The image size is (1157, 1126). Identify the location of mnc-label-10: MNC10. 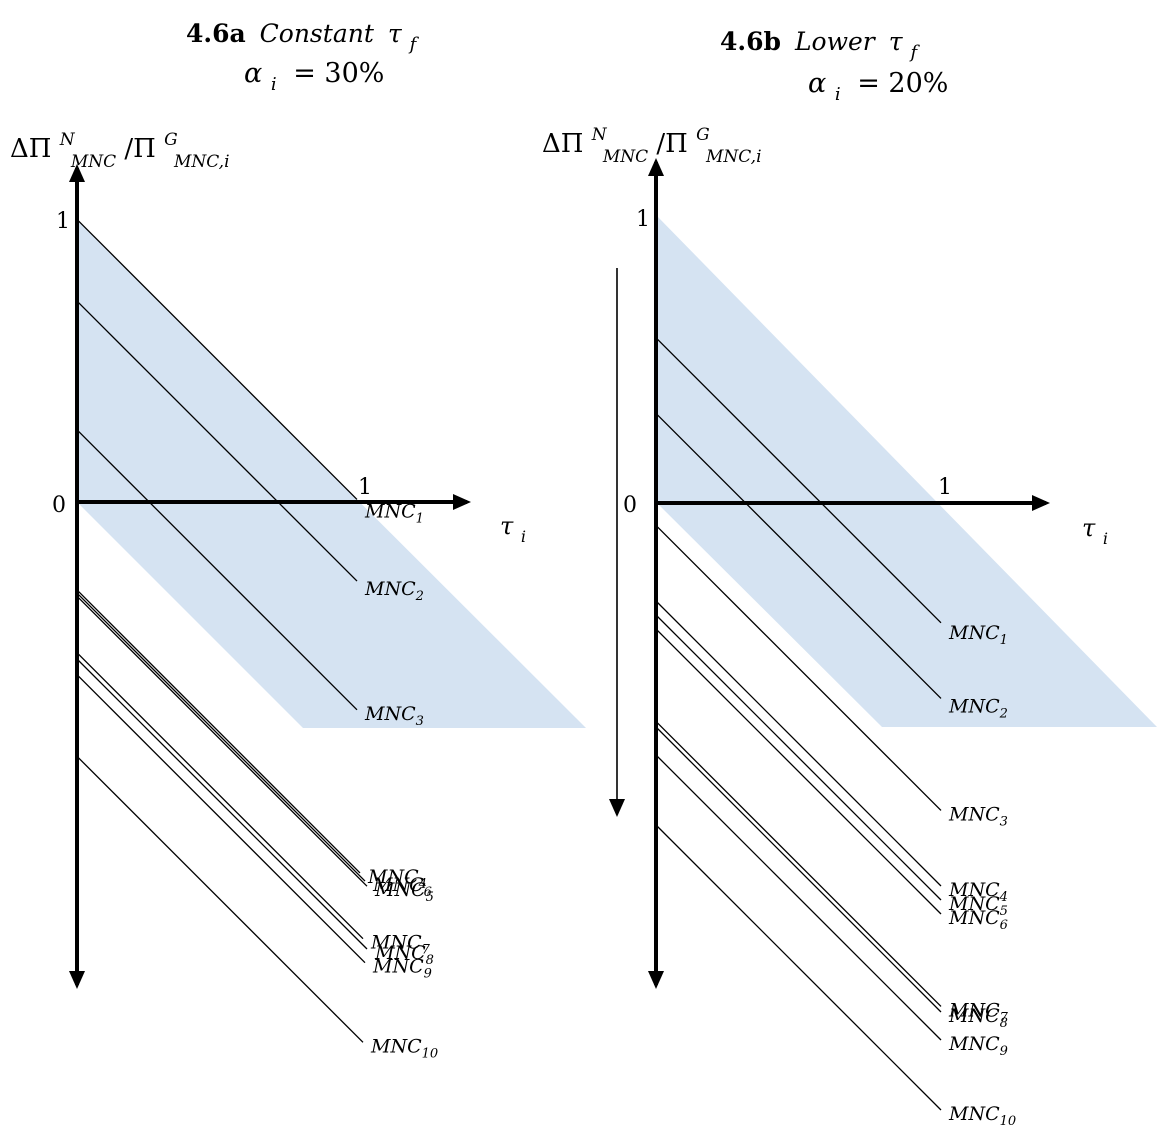
(982, 1114).